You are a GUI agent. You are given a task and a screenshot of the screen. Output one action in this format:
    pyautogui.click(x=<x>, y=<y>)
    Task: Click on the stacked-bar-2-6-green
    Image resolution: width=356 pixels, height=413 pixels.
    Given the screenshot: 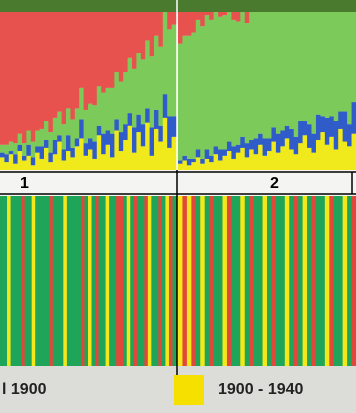 What is the action you would take?
    pyautogui.click(x=203, y=92)
    